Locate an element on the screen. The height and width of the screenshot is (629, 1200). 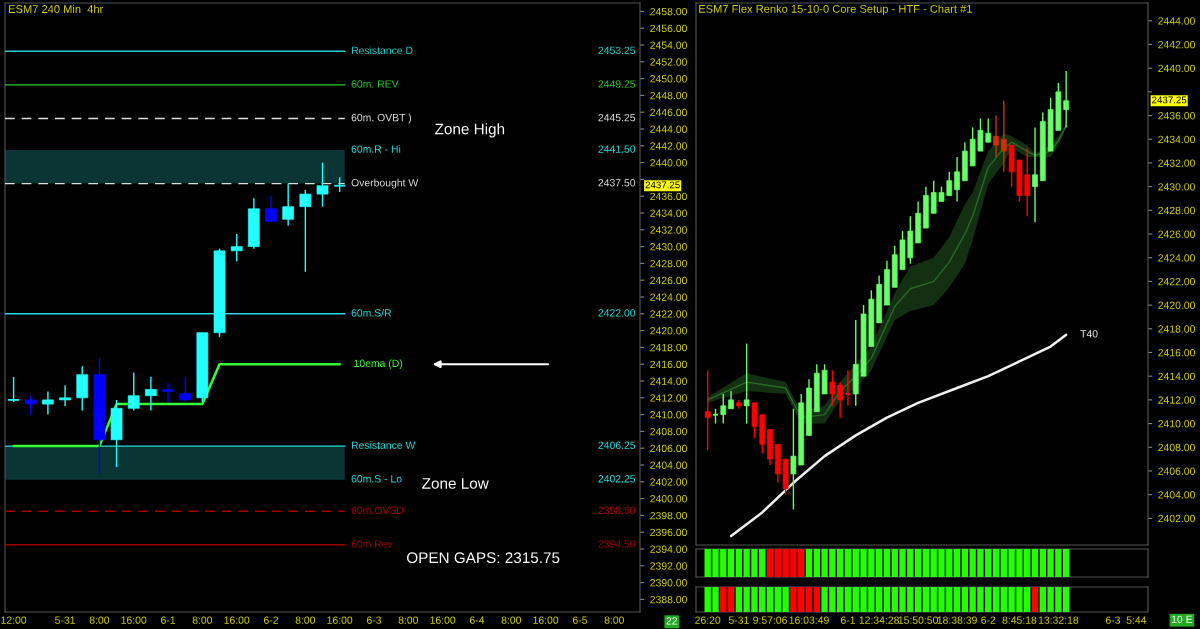
y-tick-label: 2426.00 is located at coordinates (668, 280).